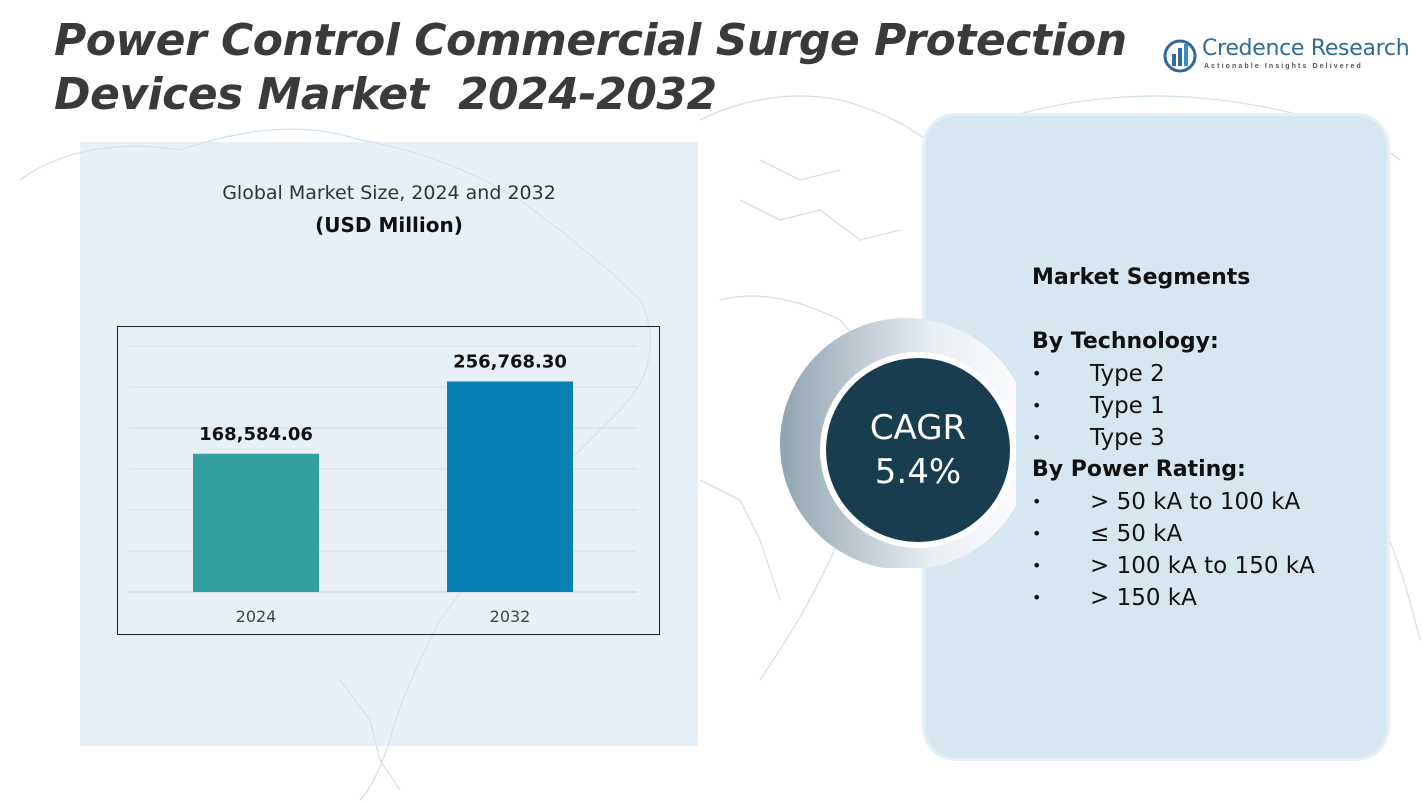  What do you see at coordinates (385, 94) in the screenshot?
I see `title-line-2: Devices Market 2024-2032` at bounding box center [385, 94].